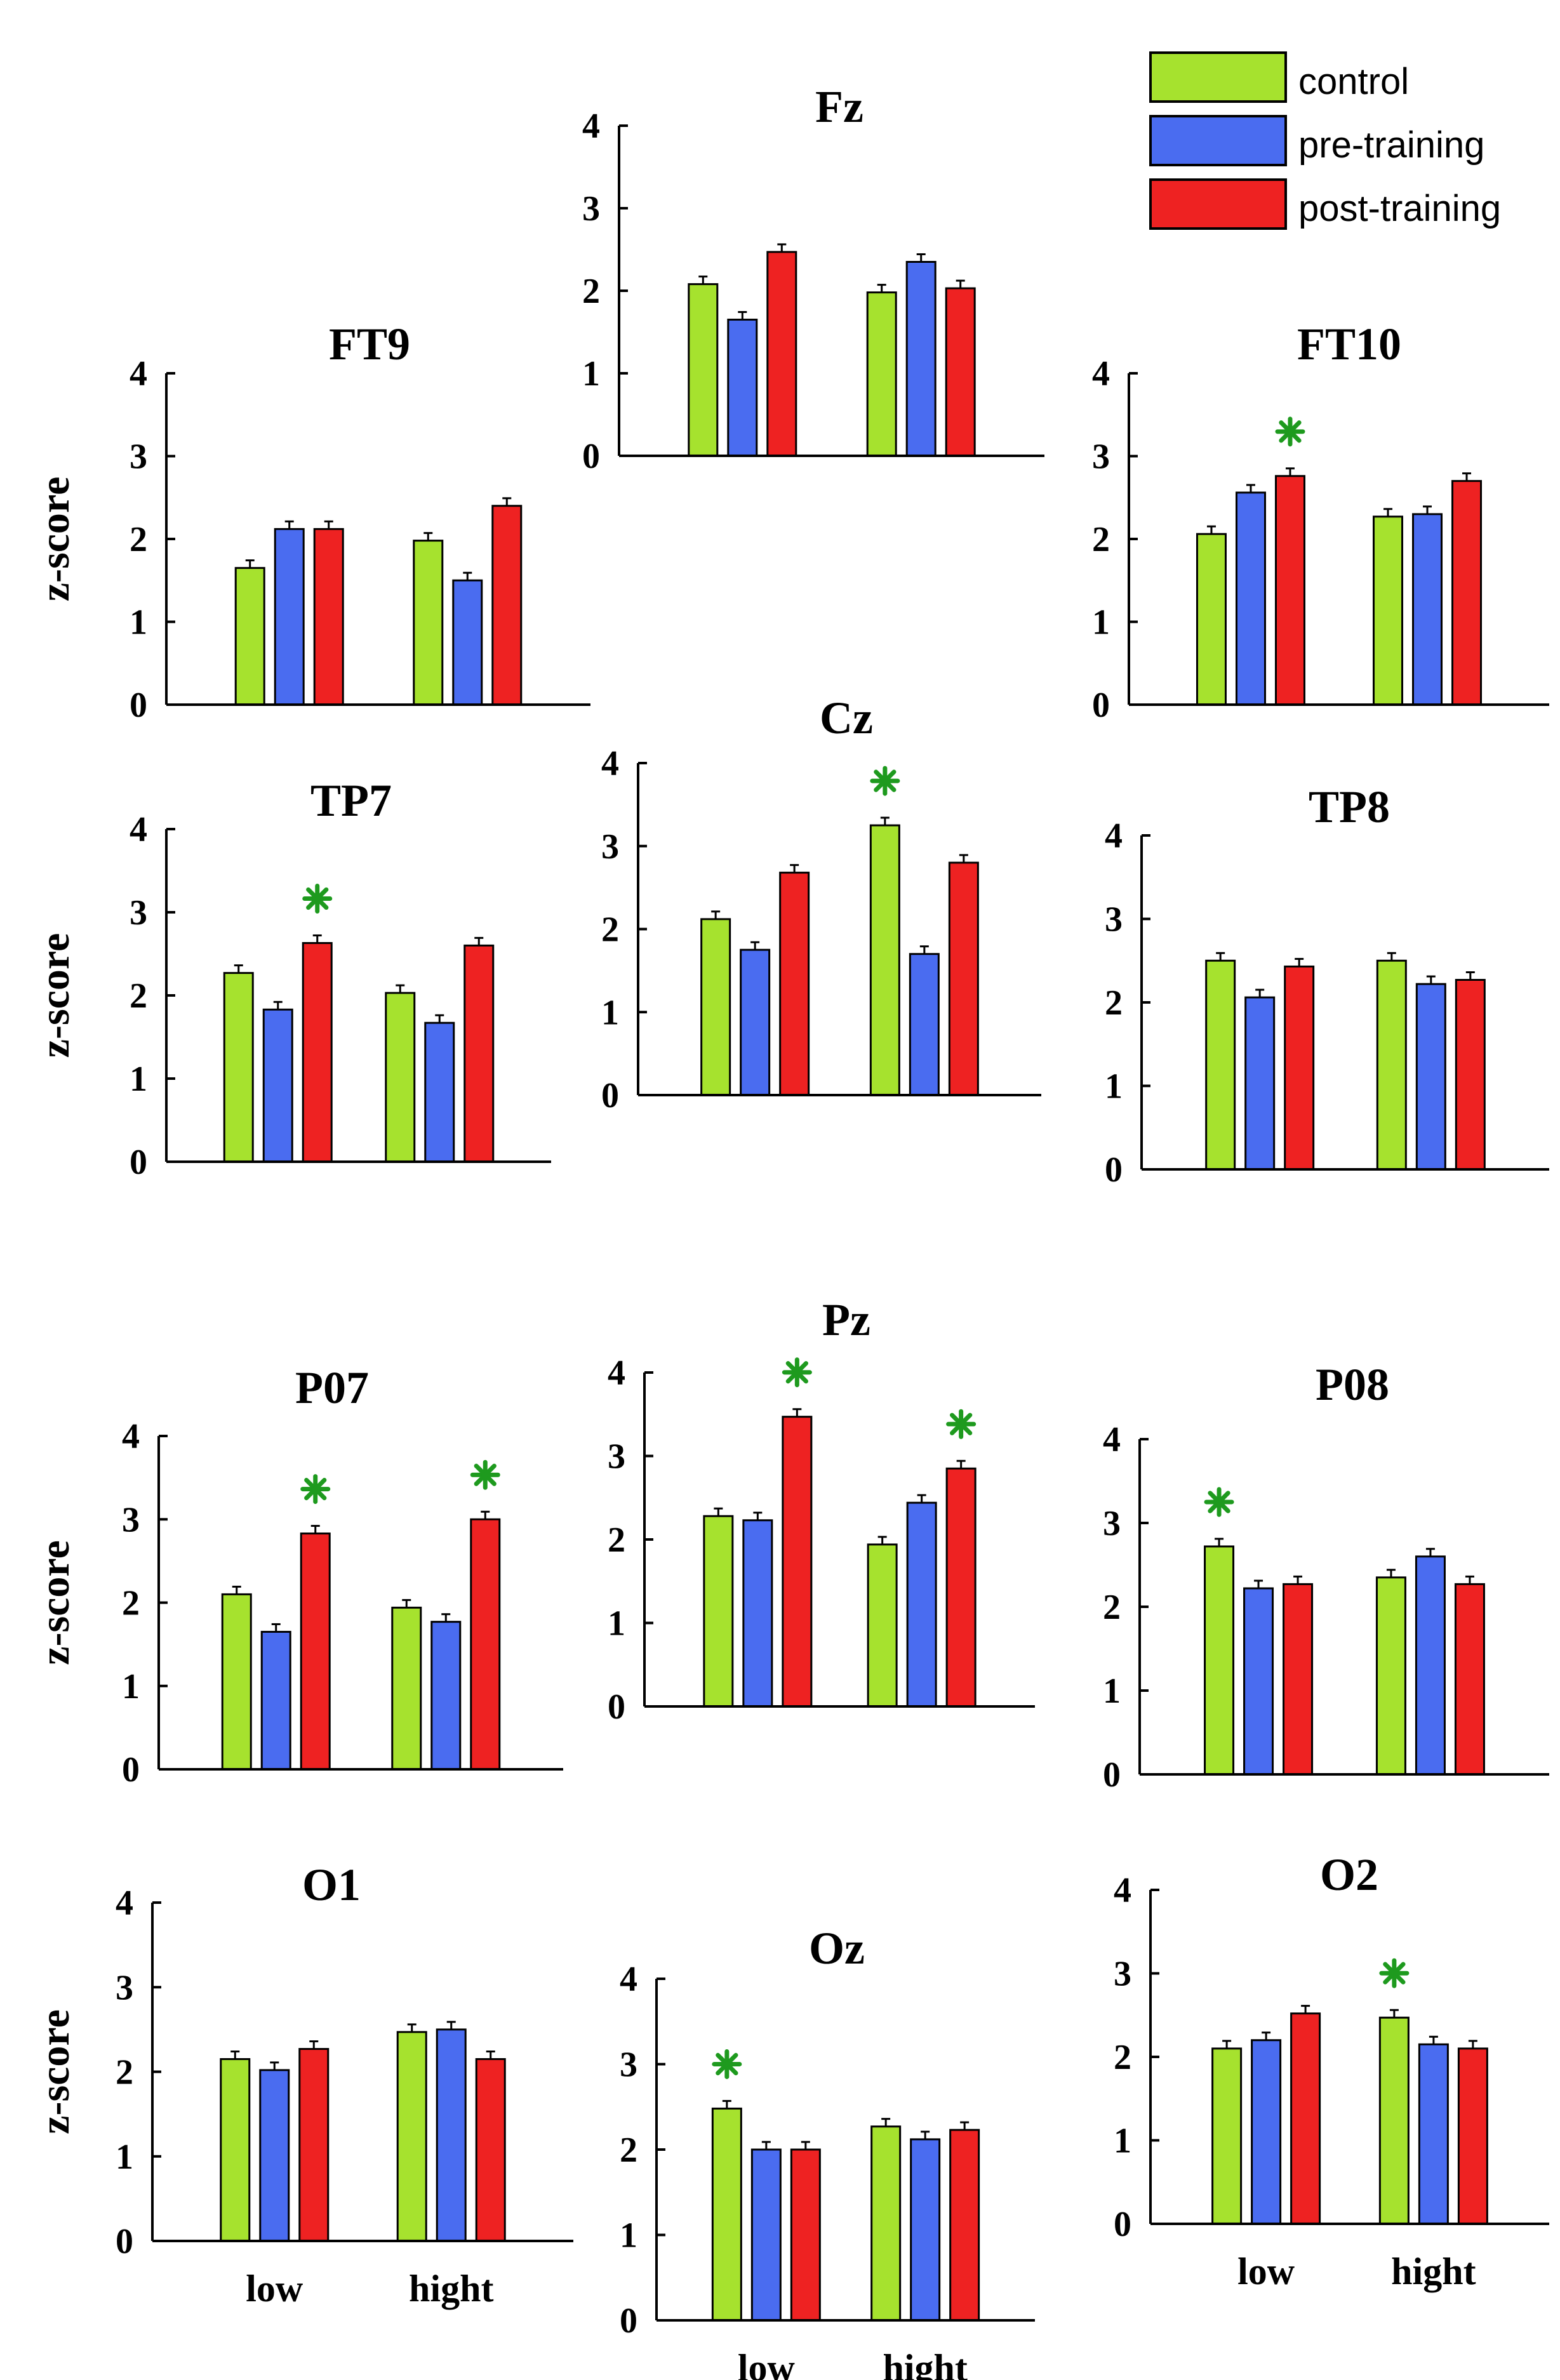 The image size is (1560, 2380). Describe the element at coordinates (1349, 806) in the screenshot. I see `chart-title-tp8: TP8` at that location.